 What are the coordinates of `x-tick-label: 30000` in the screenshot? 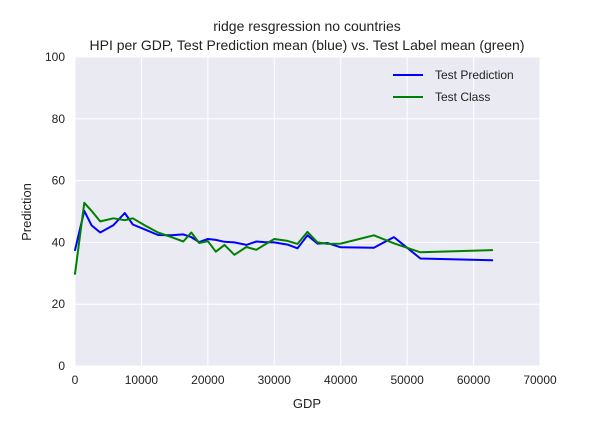 It's located at (275, 380).